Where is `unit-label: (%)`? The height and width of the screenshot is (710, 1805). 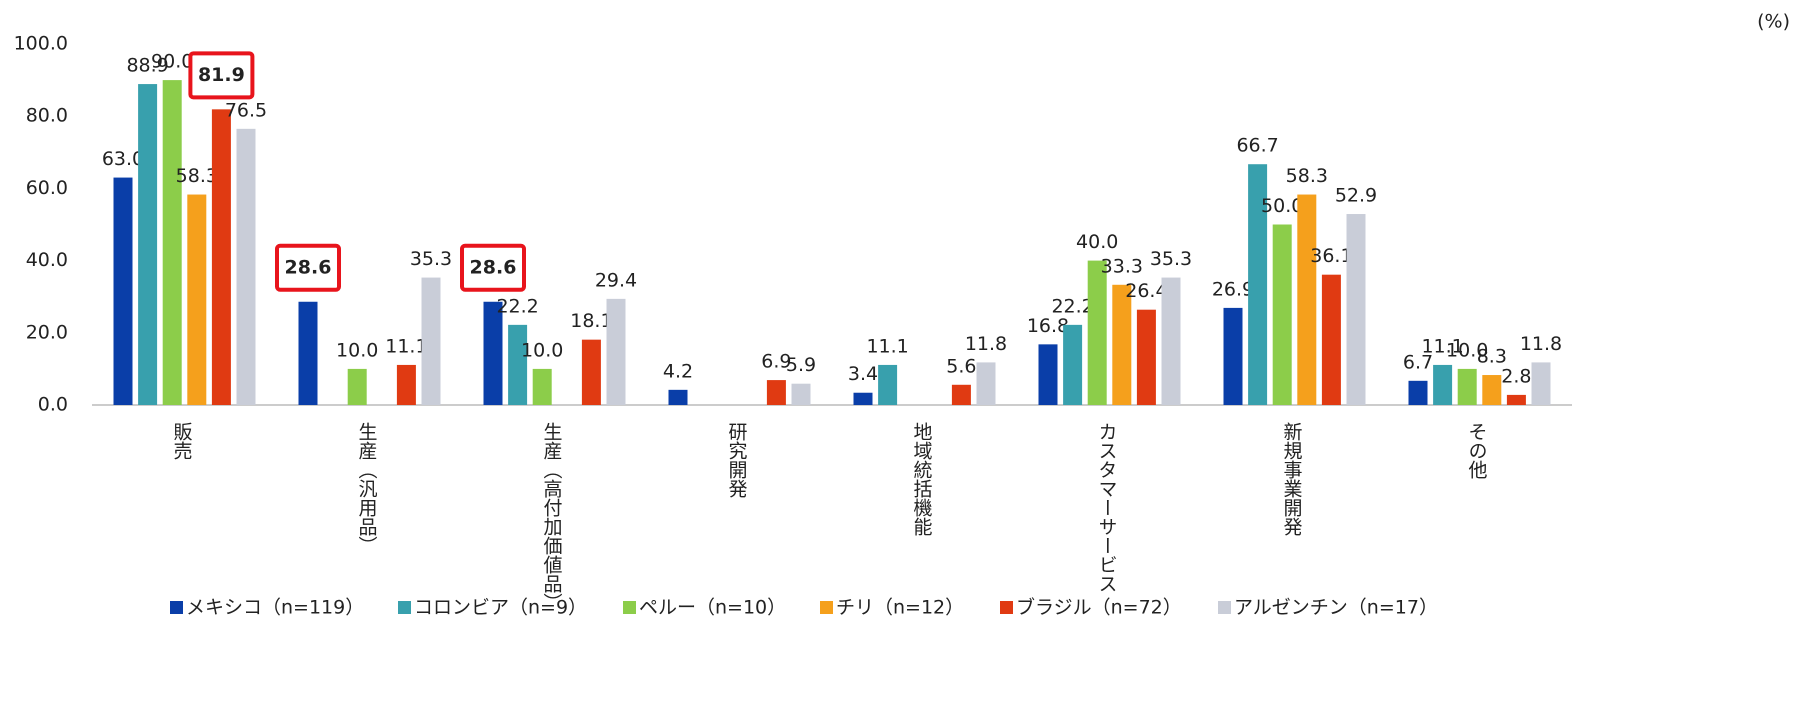 unit-label: (%) is located at coordinates (1773, 22).